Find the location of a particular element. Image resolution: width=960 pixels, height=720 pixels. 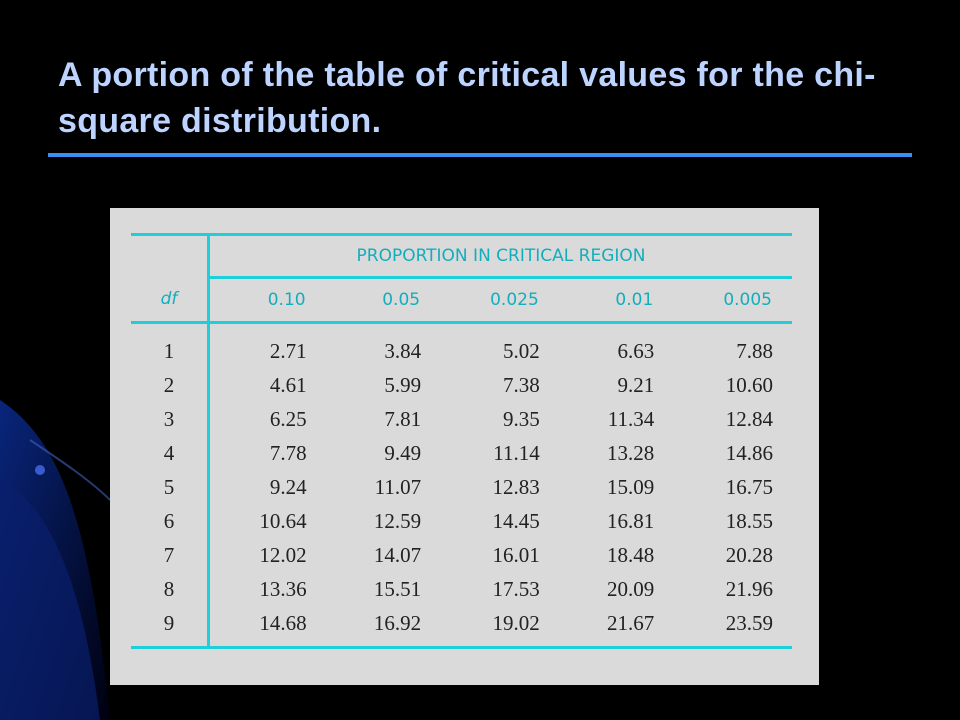

value-cell: 16.92 is located at coordinates (397, 622).